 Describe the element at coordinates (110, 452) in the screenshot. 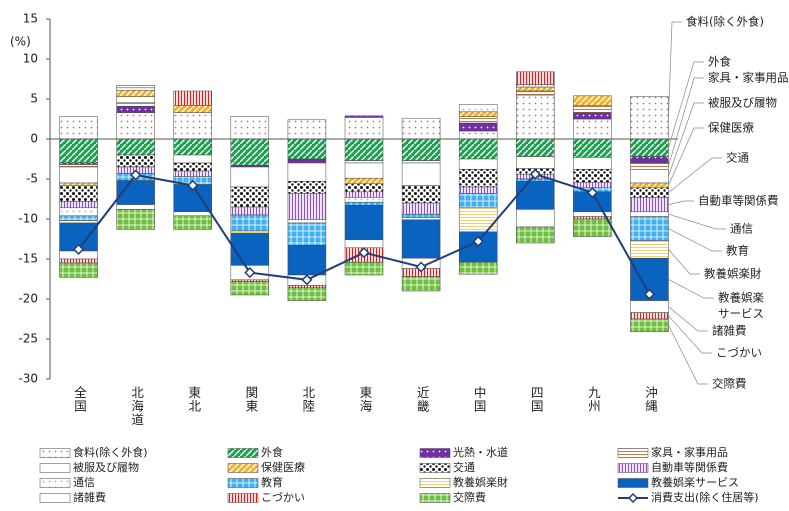

I see `legend-label: 食料(除く外食)` at that location.